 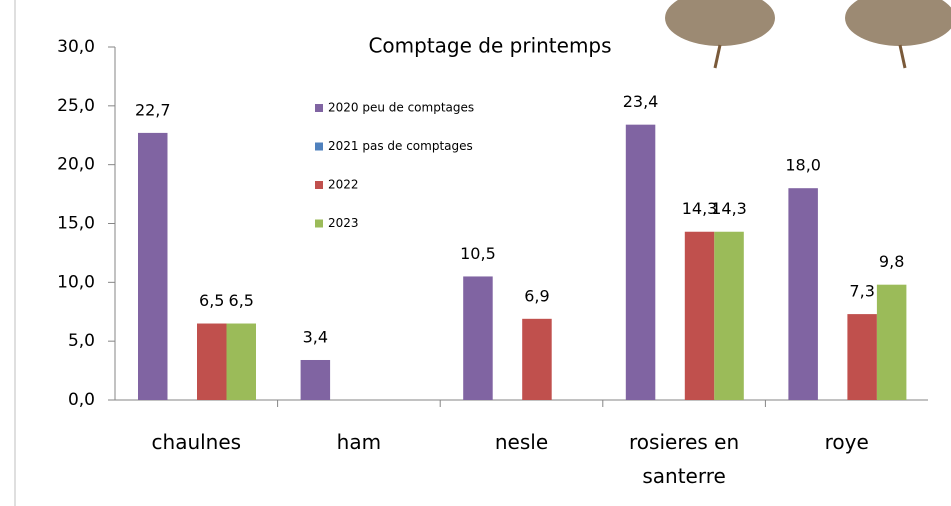 What do you see at coordinates (76, 47) in the screenshot?
I see `y-tick-label: 30,0` at bounding box center [76, 47].